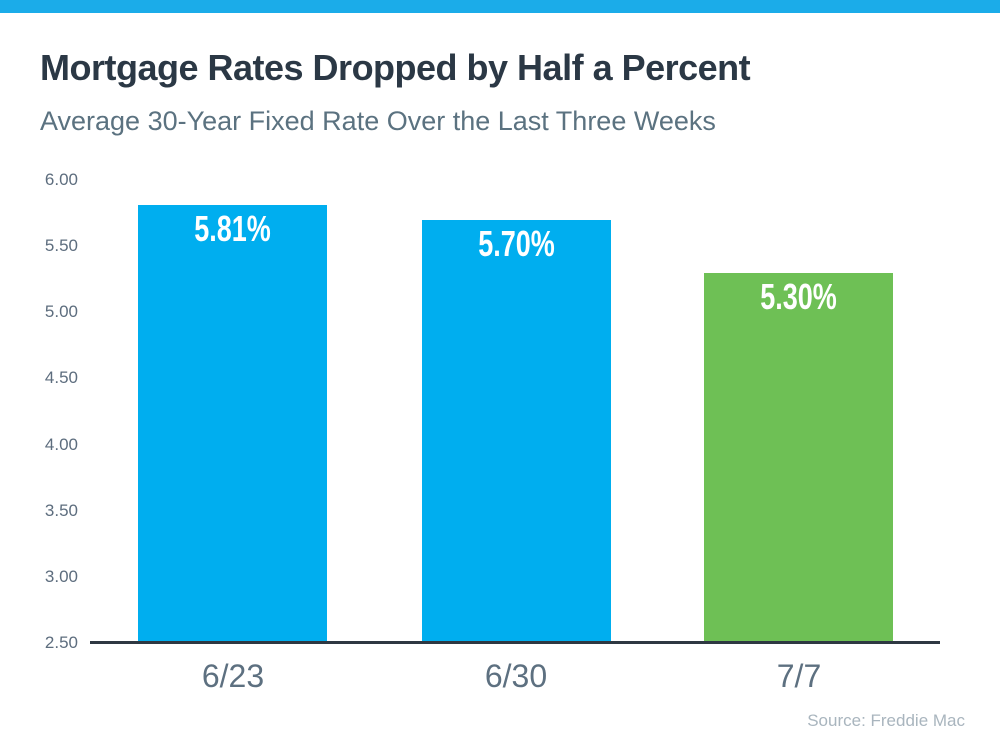 The image size is (1000, 750). I want to click on chart-title: Mortgage Rates Dropped by Half a Percent, so click(395, 67).